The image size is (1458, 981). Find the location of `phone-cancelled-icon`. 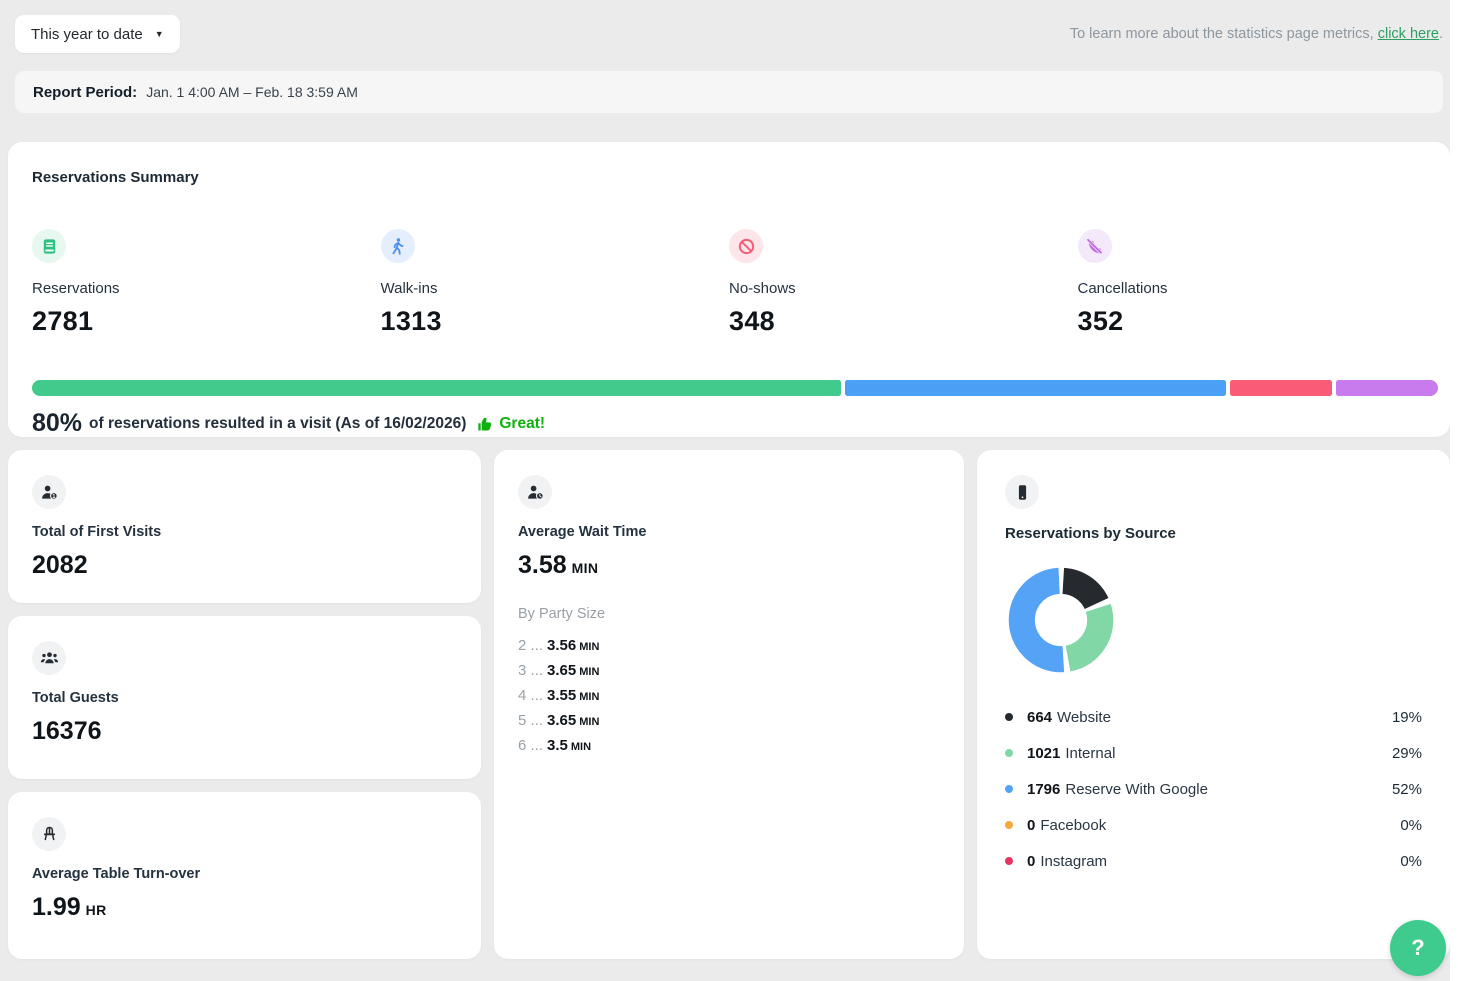

phone-cancelled-icon is located at coordinates (1094, 246).